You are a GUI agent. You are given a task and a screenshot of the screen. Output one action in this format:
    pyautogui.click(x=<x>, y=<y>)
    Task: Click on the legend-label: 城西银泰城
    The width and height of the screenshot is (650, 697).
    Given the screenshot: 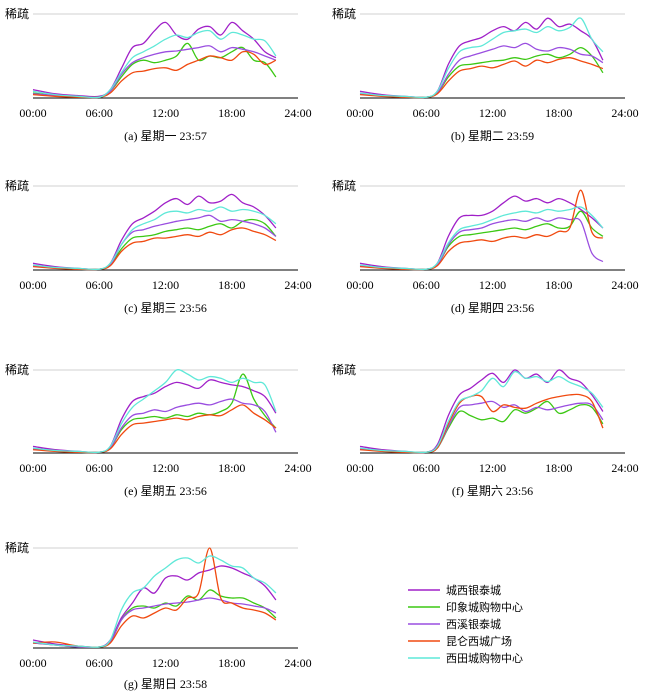 What is the action you would take?
    pyautogui.click(x=473, y=590)
    